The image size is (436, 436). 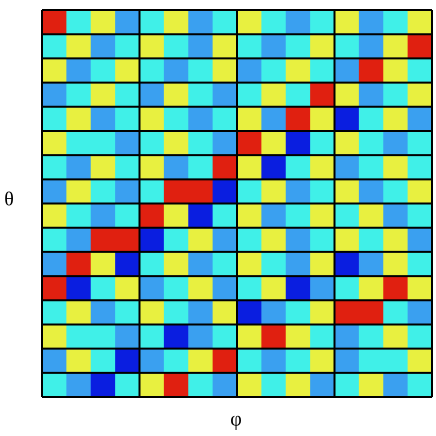 I want to click on x-axis-label: φ, so click(x=236, y=420).